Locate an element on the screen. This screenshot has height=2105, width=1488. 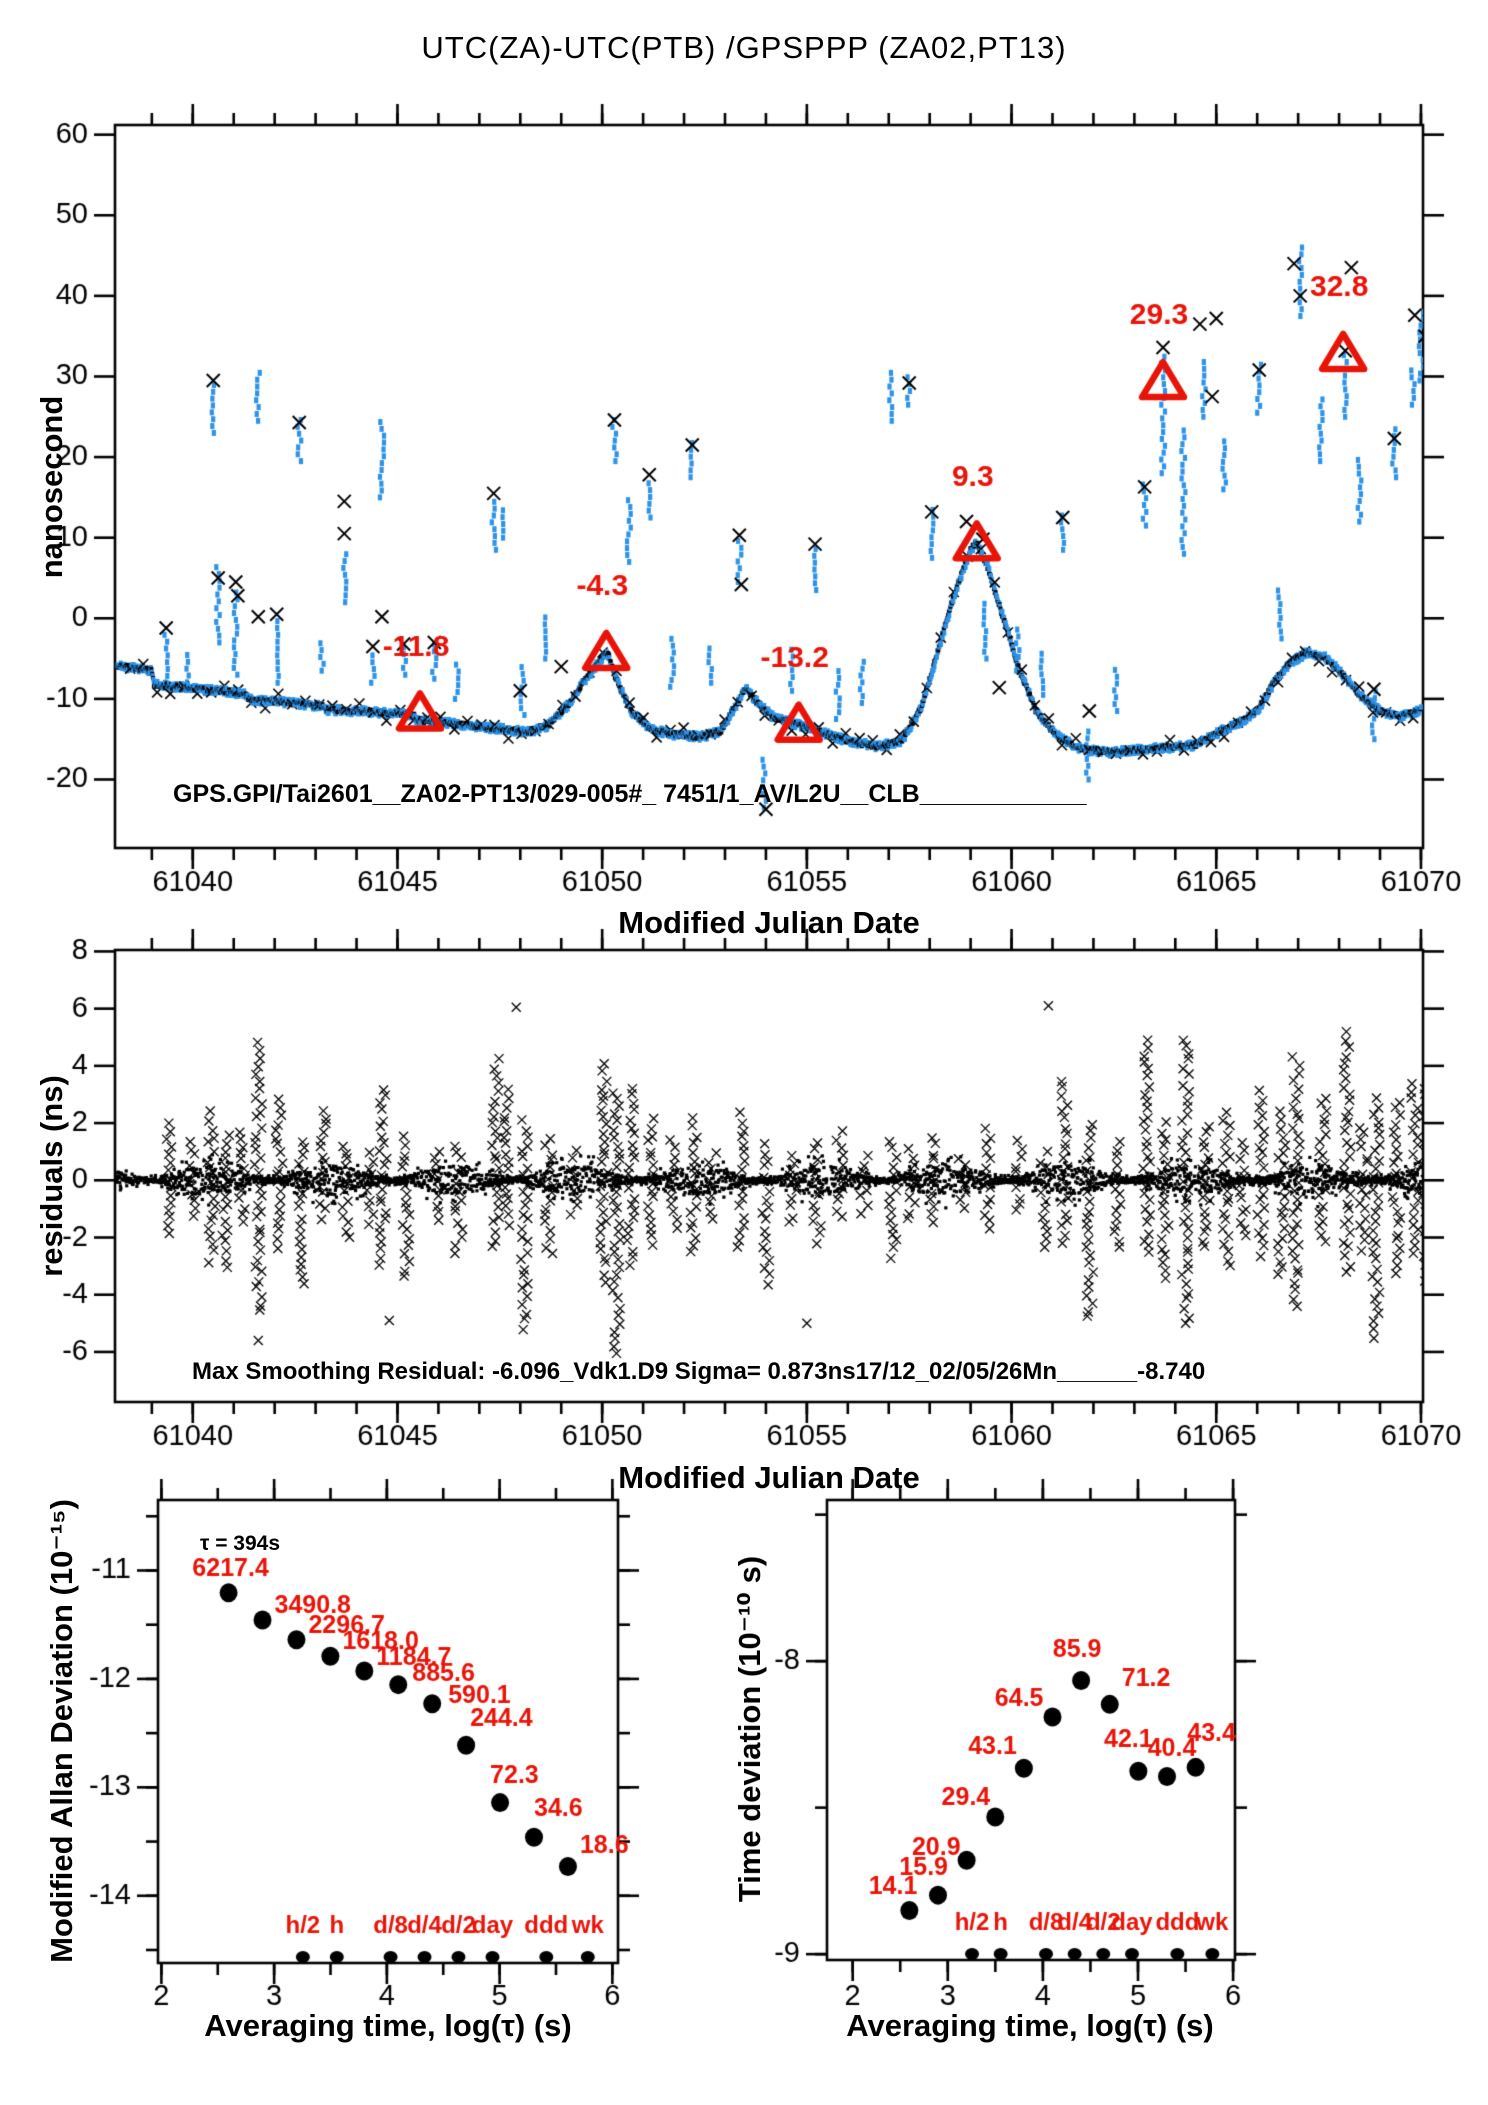
top-chart-y-axis-title: nanosecond is located at coordinates (51, 487).